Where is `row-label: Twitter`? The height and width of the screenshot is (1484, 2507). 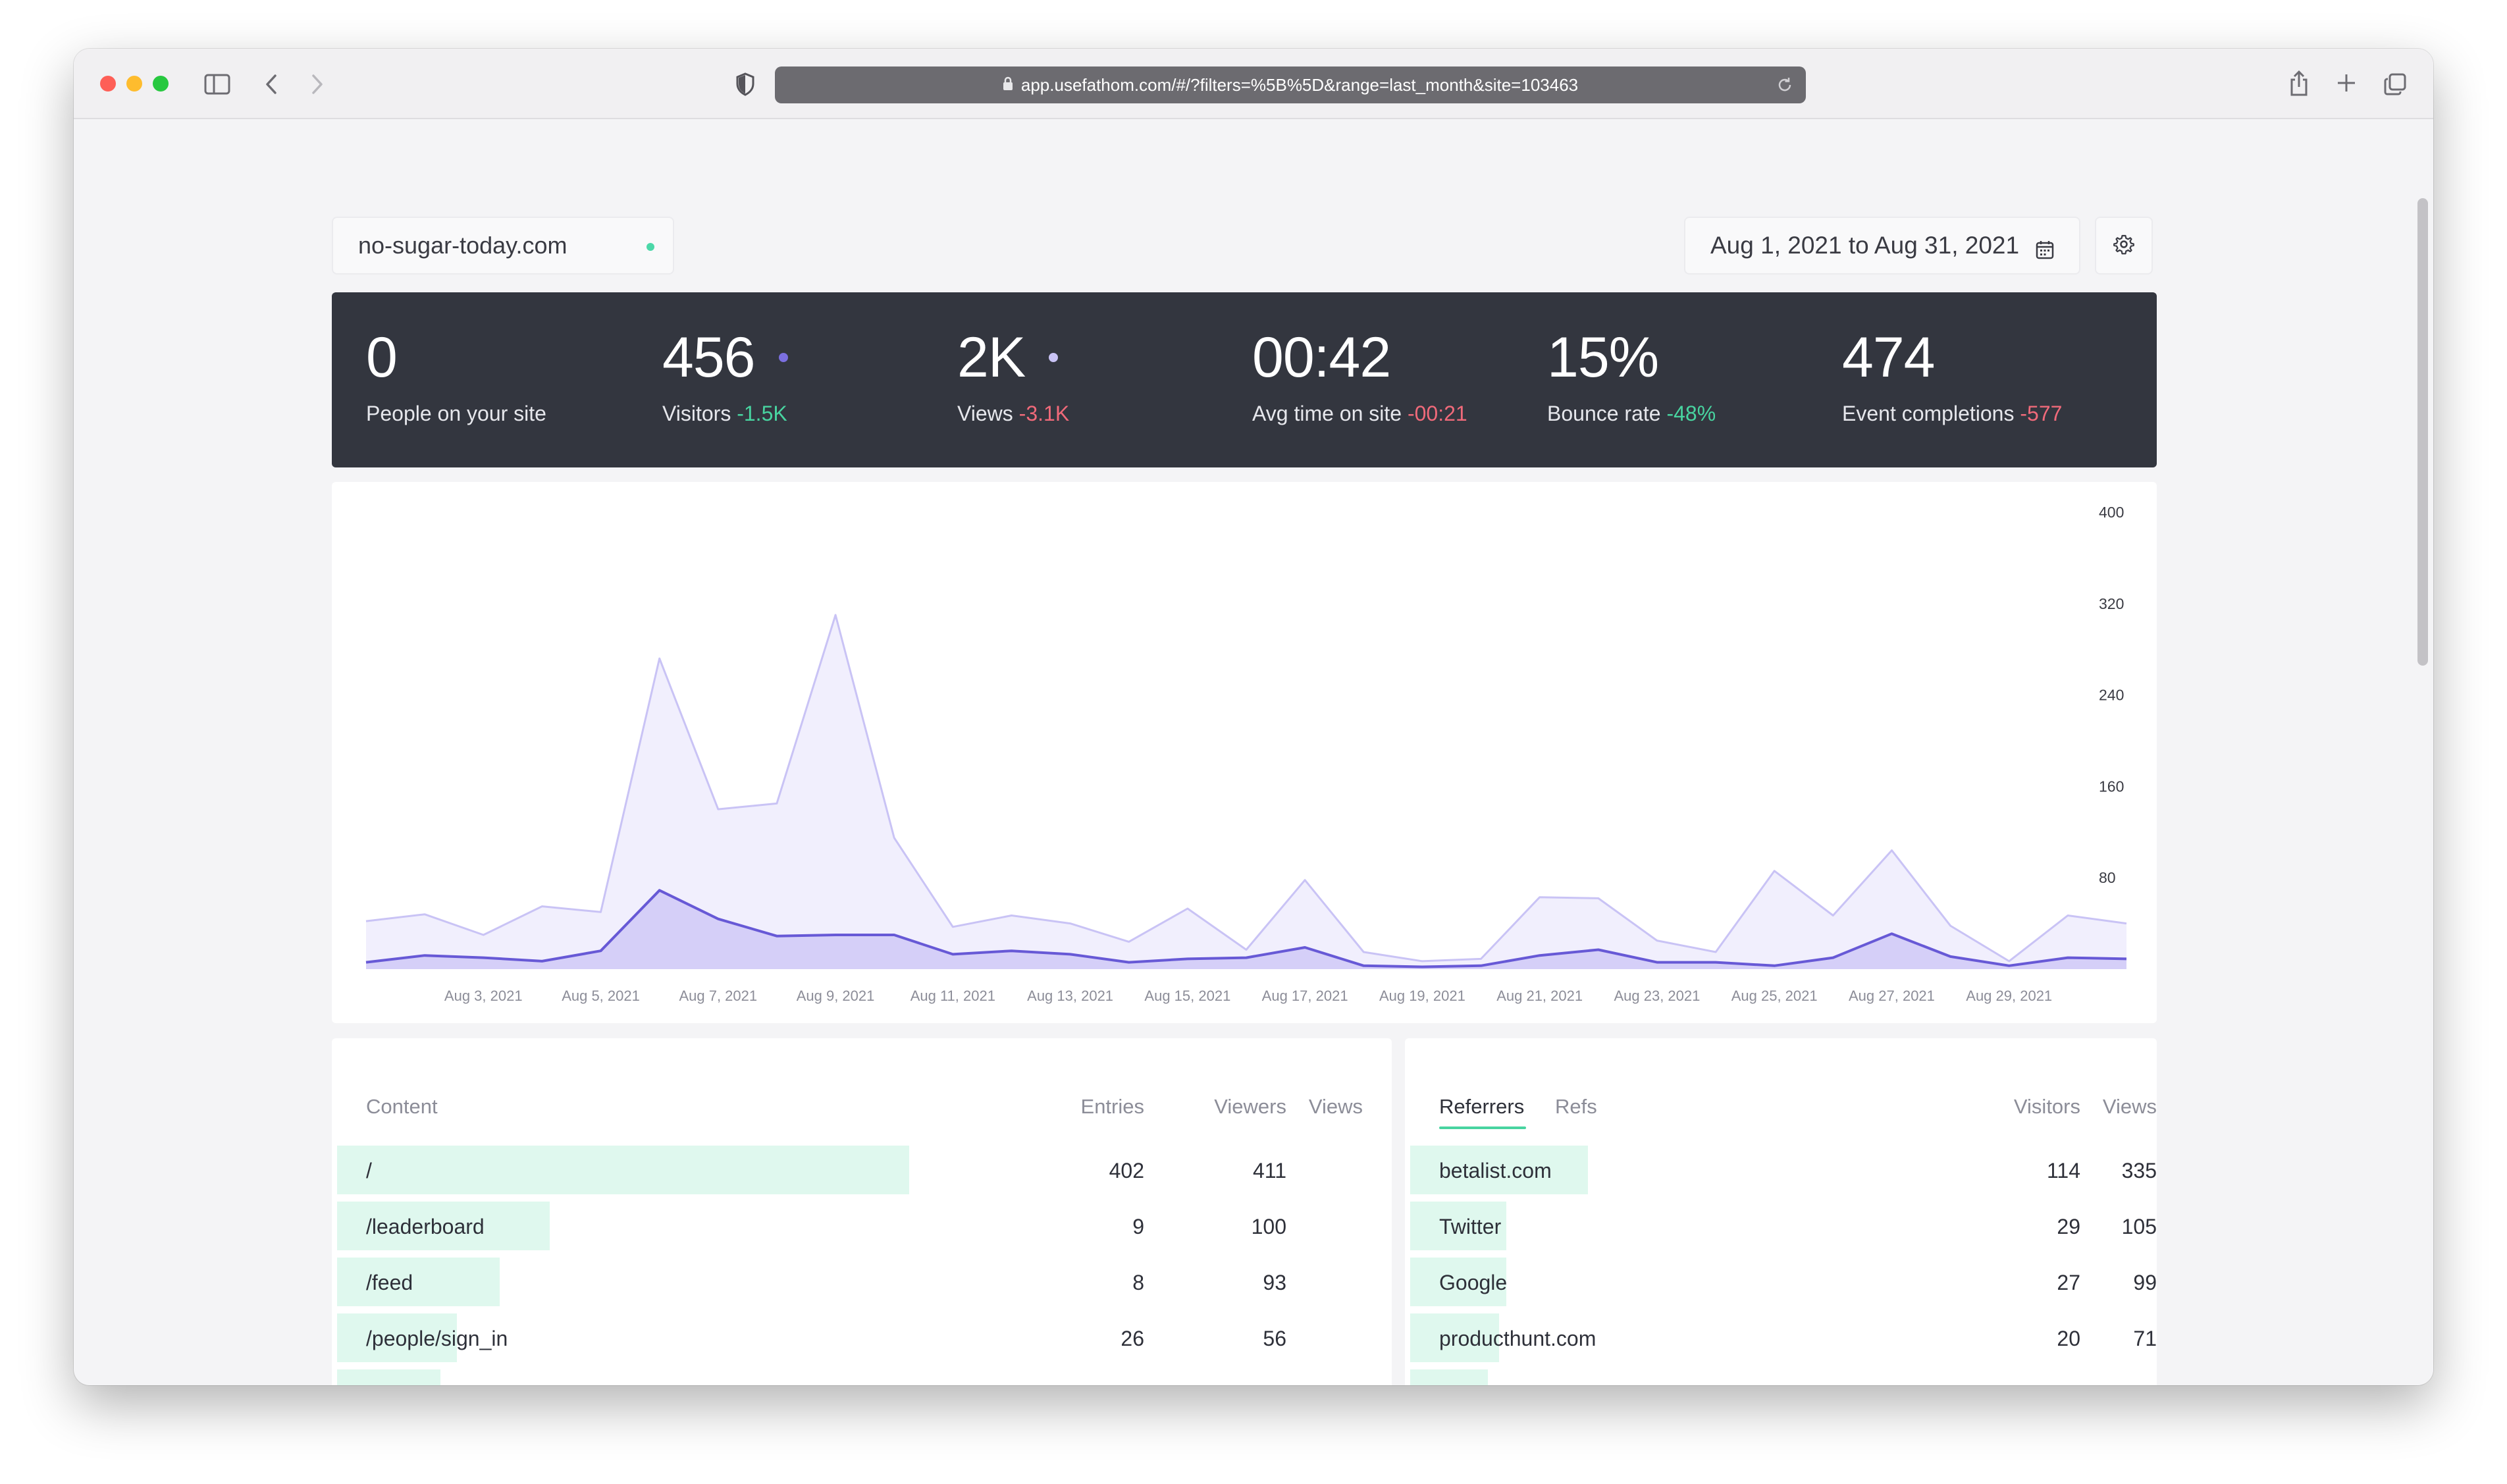
row-label: Twitter is located at coordinates (1470, 1226).